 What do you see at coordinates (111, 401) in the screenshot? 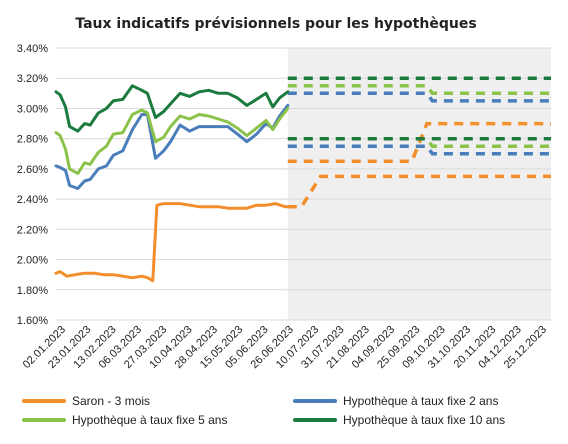
I see `legend-label: Saron - 3 mois` at bounding box center [111, 401].